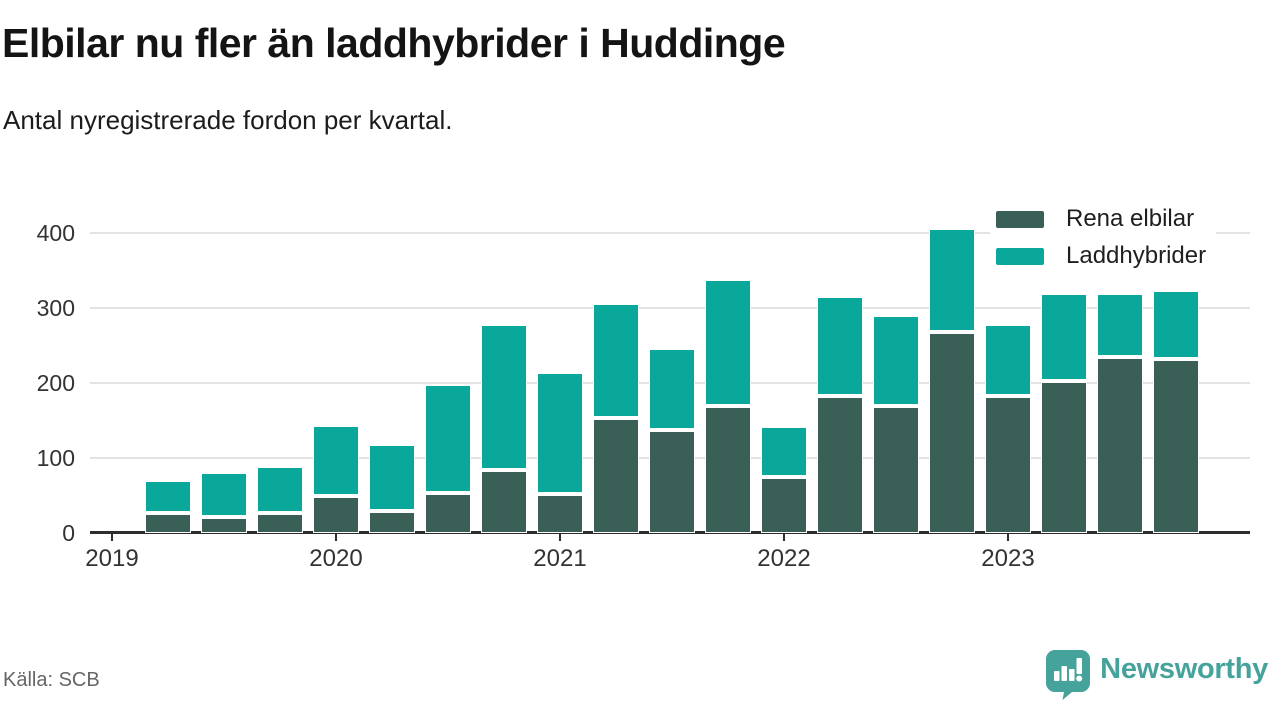 This screenshot has width=1280, height=720. What do you see at coordinates (55, 383) in the screenshot?
I see `y-axis-label-200: 200` at bounding box center [55, 383].